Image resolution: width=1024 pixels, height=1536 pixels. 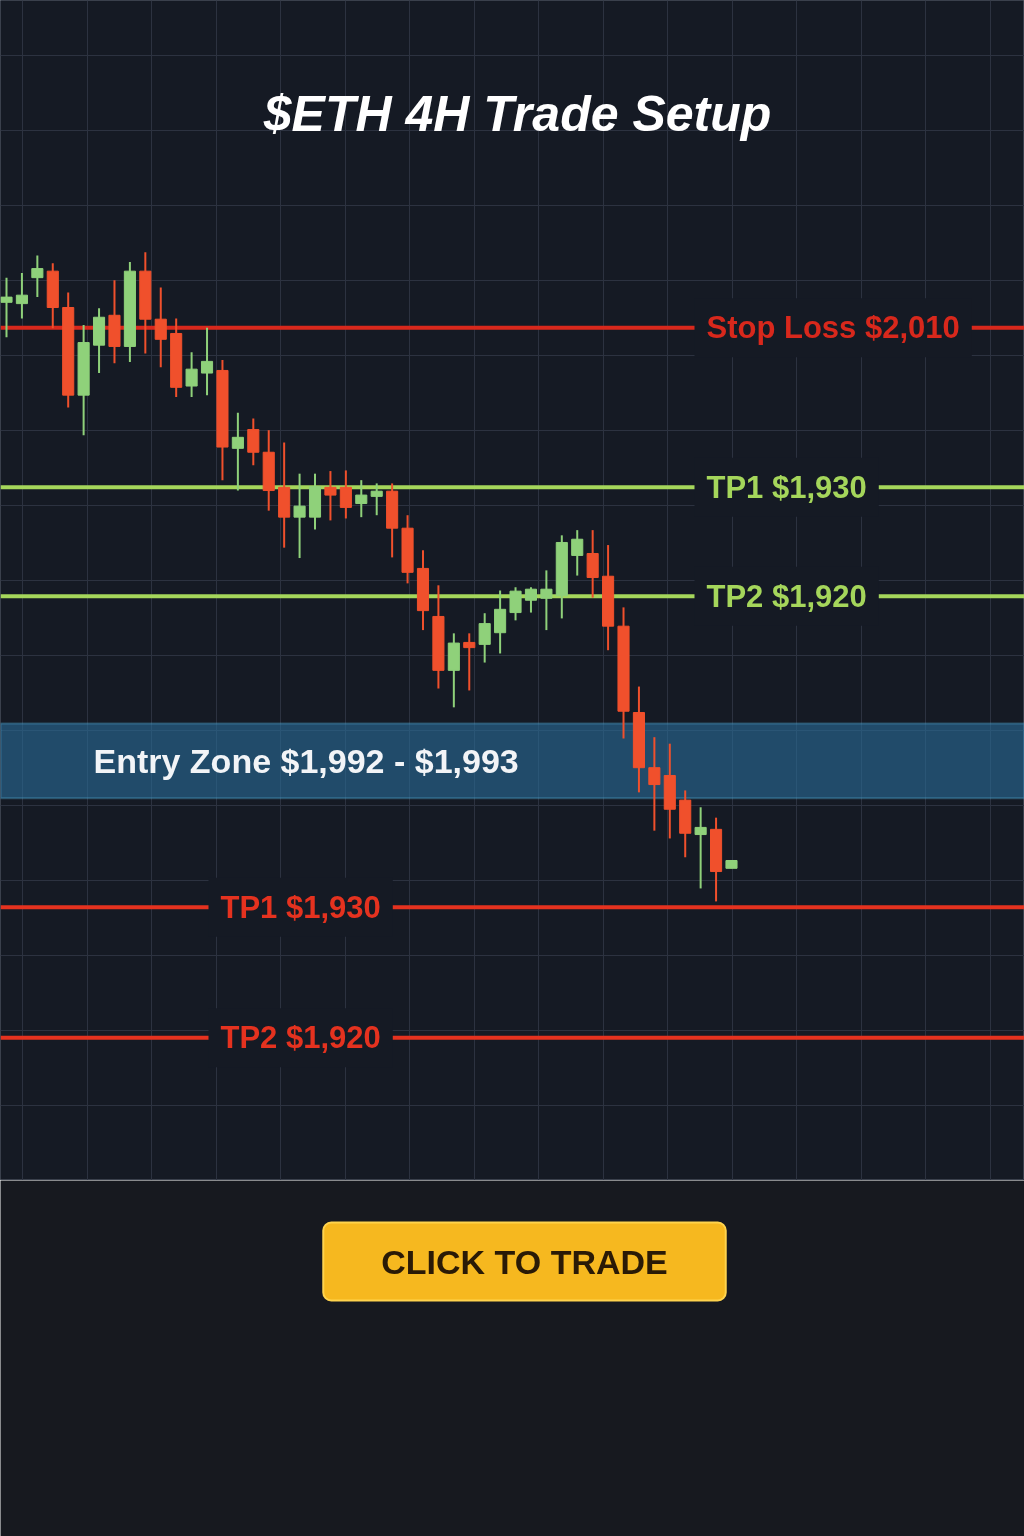 I want to click on text: CLICK TO TRADE, so click(x=524, y=1261).